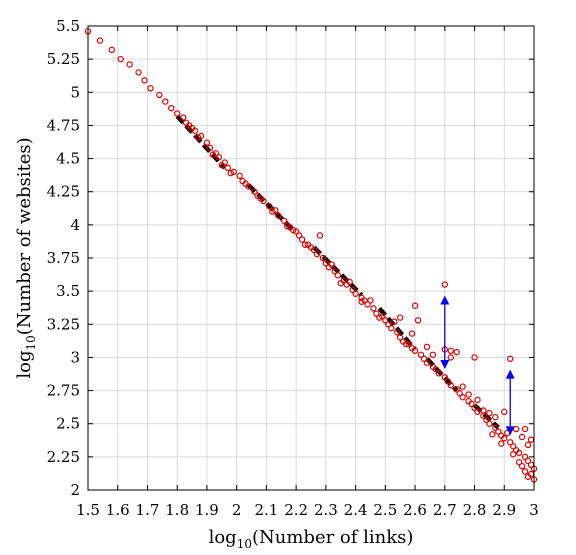 Image resolution: width=576 pixels, height=555 pixels. I want to click on arrows, so click(477, 365).